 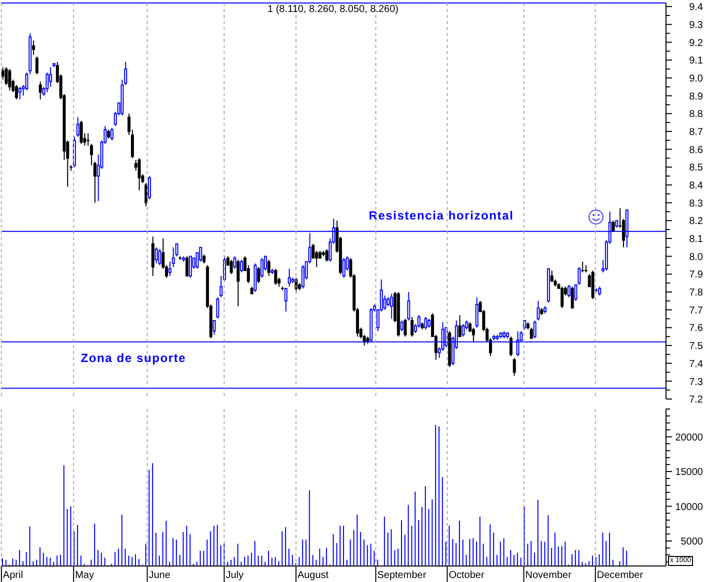 What do you see at coordinates (402, 575) in the screenshot?
I see `x-tick-label: September` at bounding box center [402, 575].